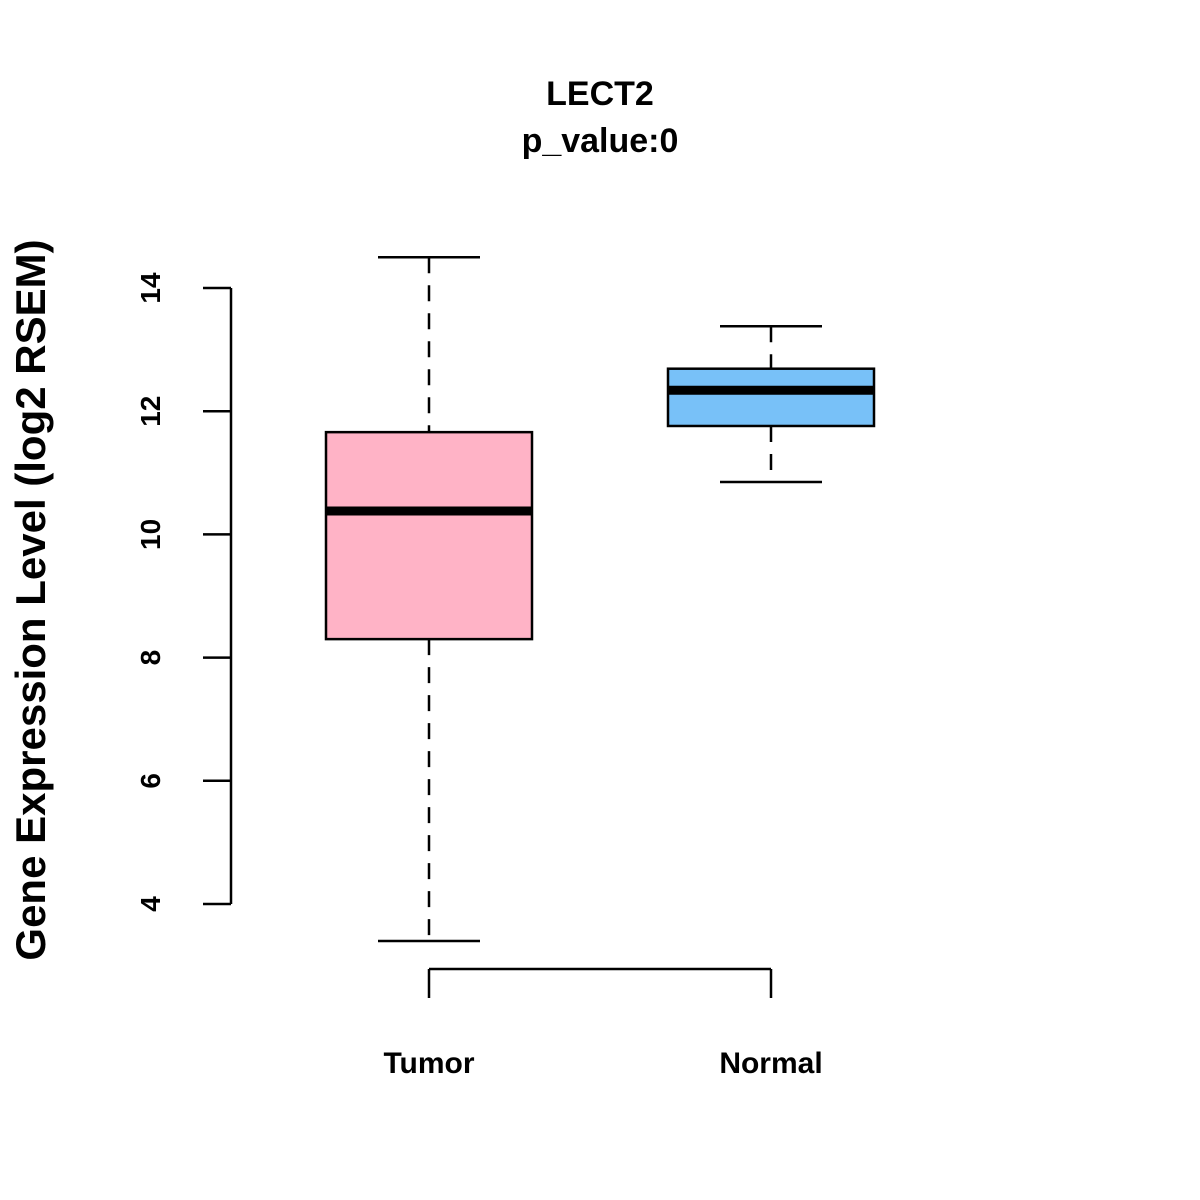  I want to click on chart-title: LECT2, so click(600, 94).